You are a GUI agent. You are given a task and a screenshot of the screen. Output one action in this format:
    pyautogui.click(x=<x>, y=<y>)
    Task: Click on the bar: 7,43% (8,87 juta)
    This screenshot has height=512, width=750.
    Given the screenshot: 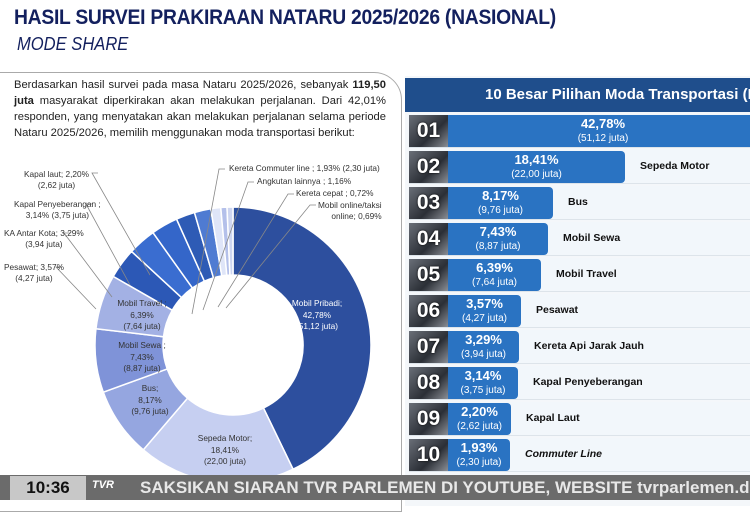 What is the action you would take?
    pyautogui.click(x=498, y=239)
    